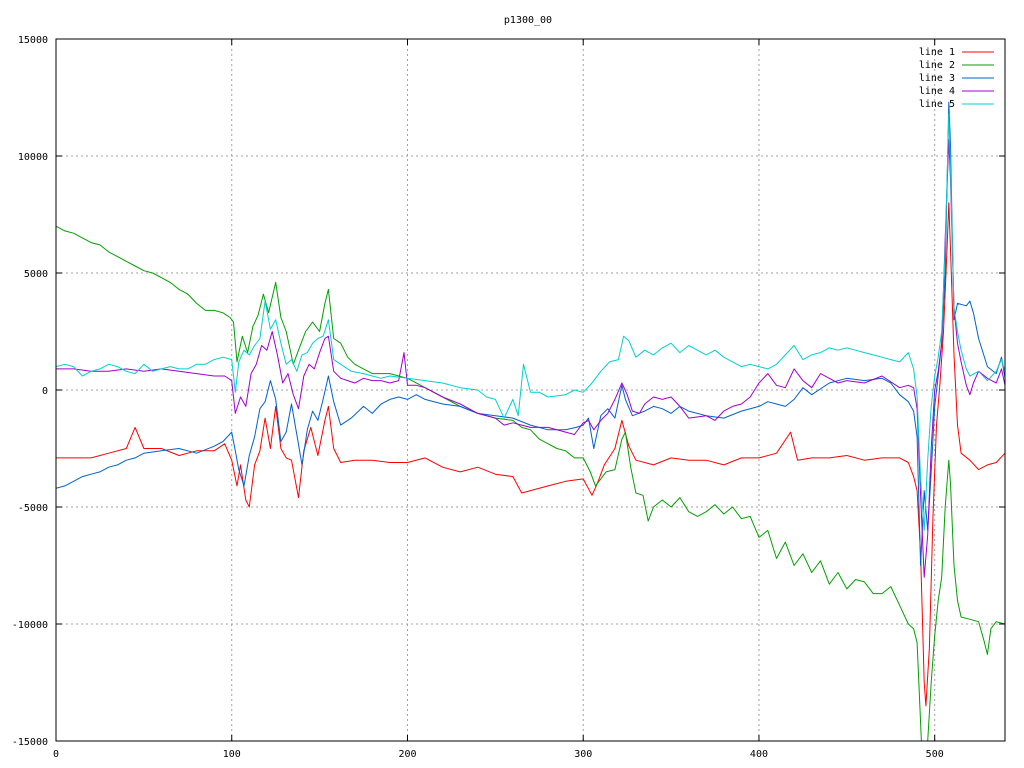 The height and width of the screenshot is (768, 1024). Describe the element at coordinates (56, 754) in the screenshot. I see `x-tick-label: 0` at that location.